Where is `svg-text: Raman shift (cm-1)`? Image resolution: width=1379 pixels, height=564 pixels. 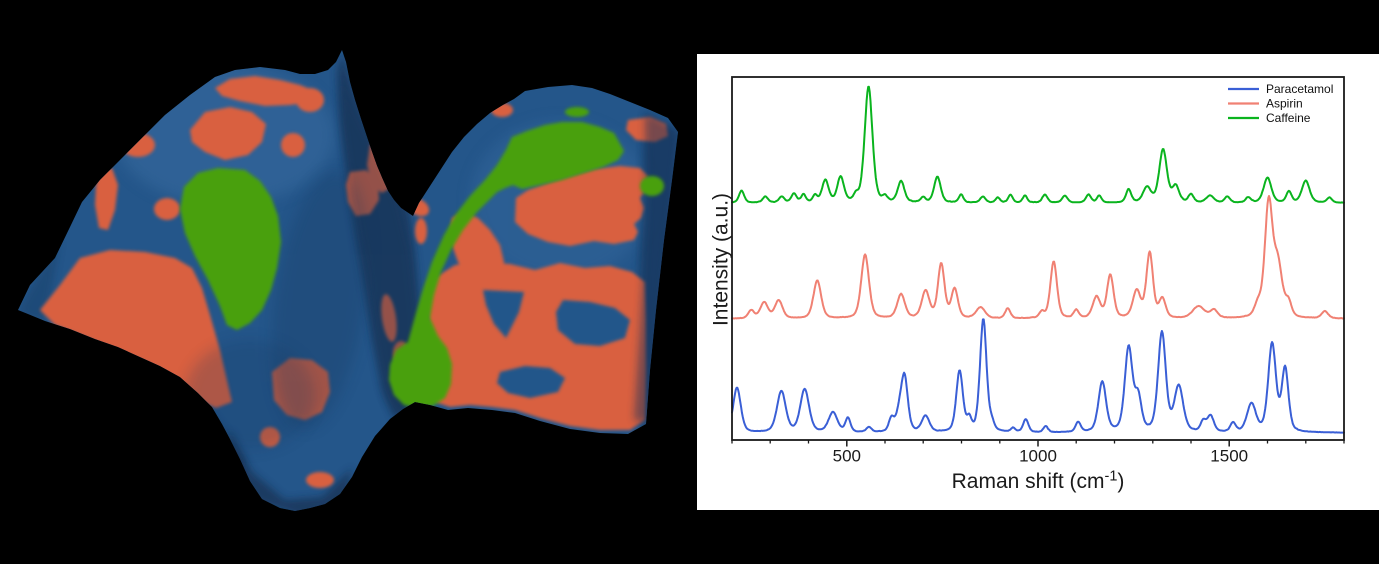 svg-text: Raman shift (cm-1) is located at coordinates (1038, 481).